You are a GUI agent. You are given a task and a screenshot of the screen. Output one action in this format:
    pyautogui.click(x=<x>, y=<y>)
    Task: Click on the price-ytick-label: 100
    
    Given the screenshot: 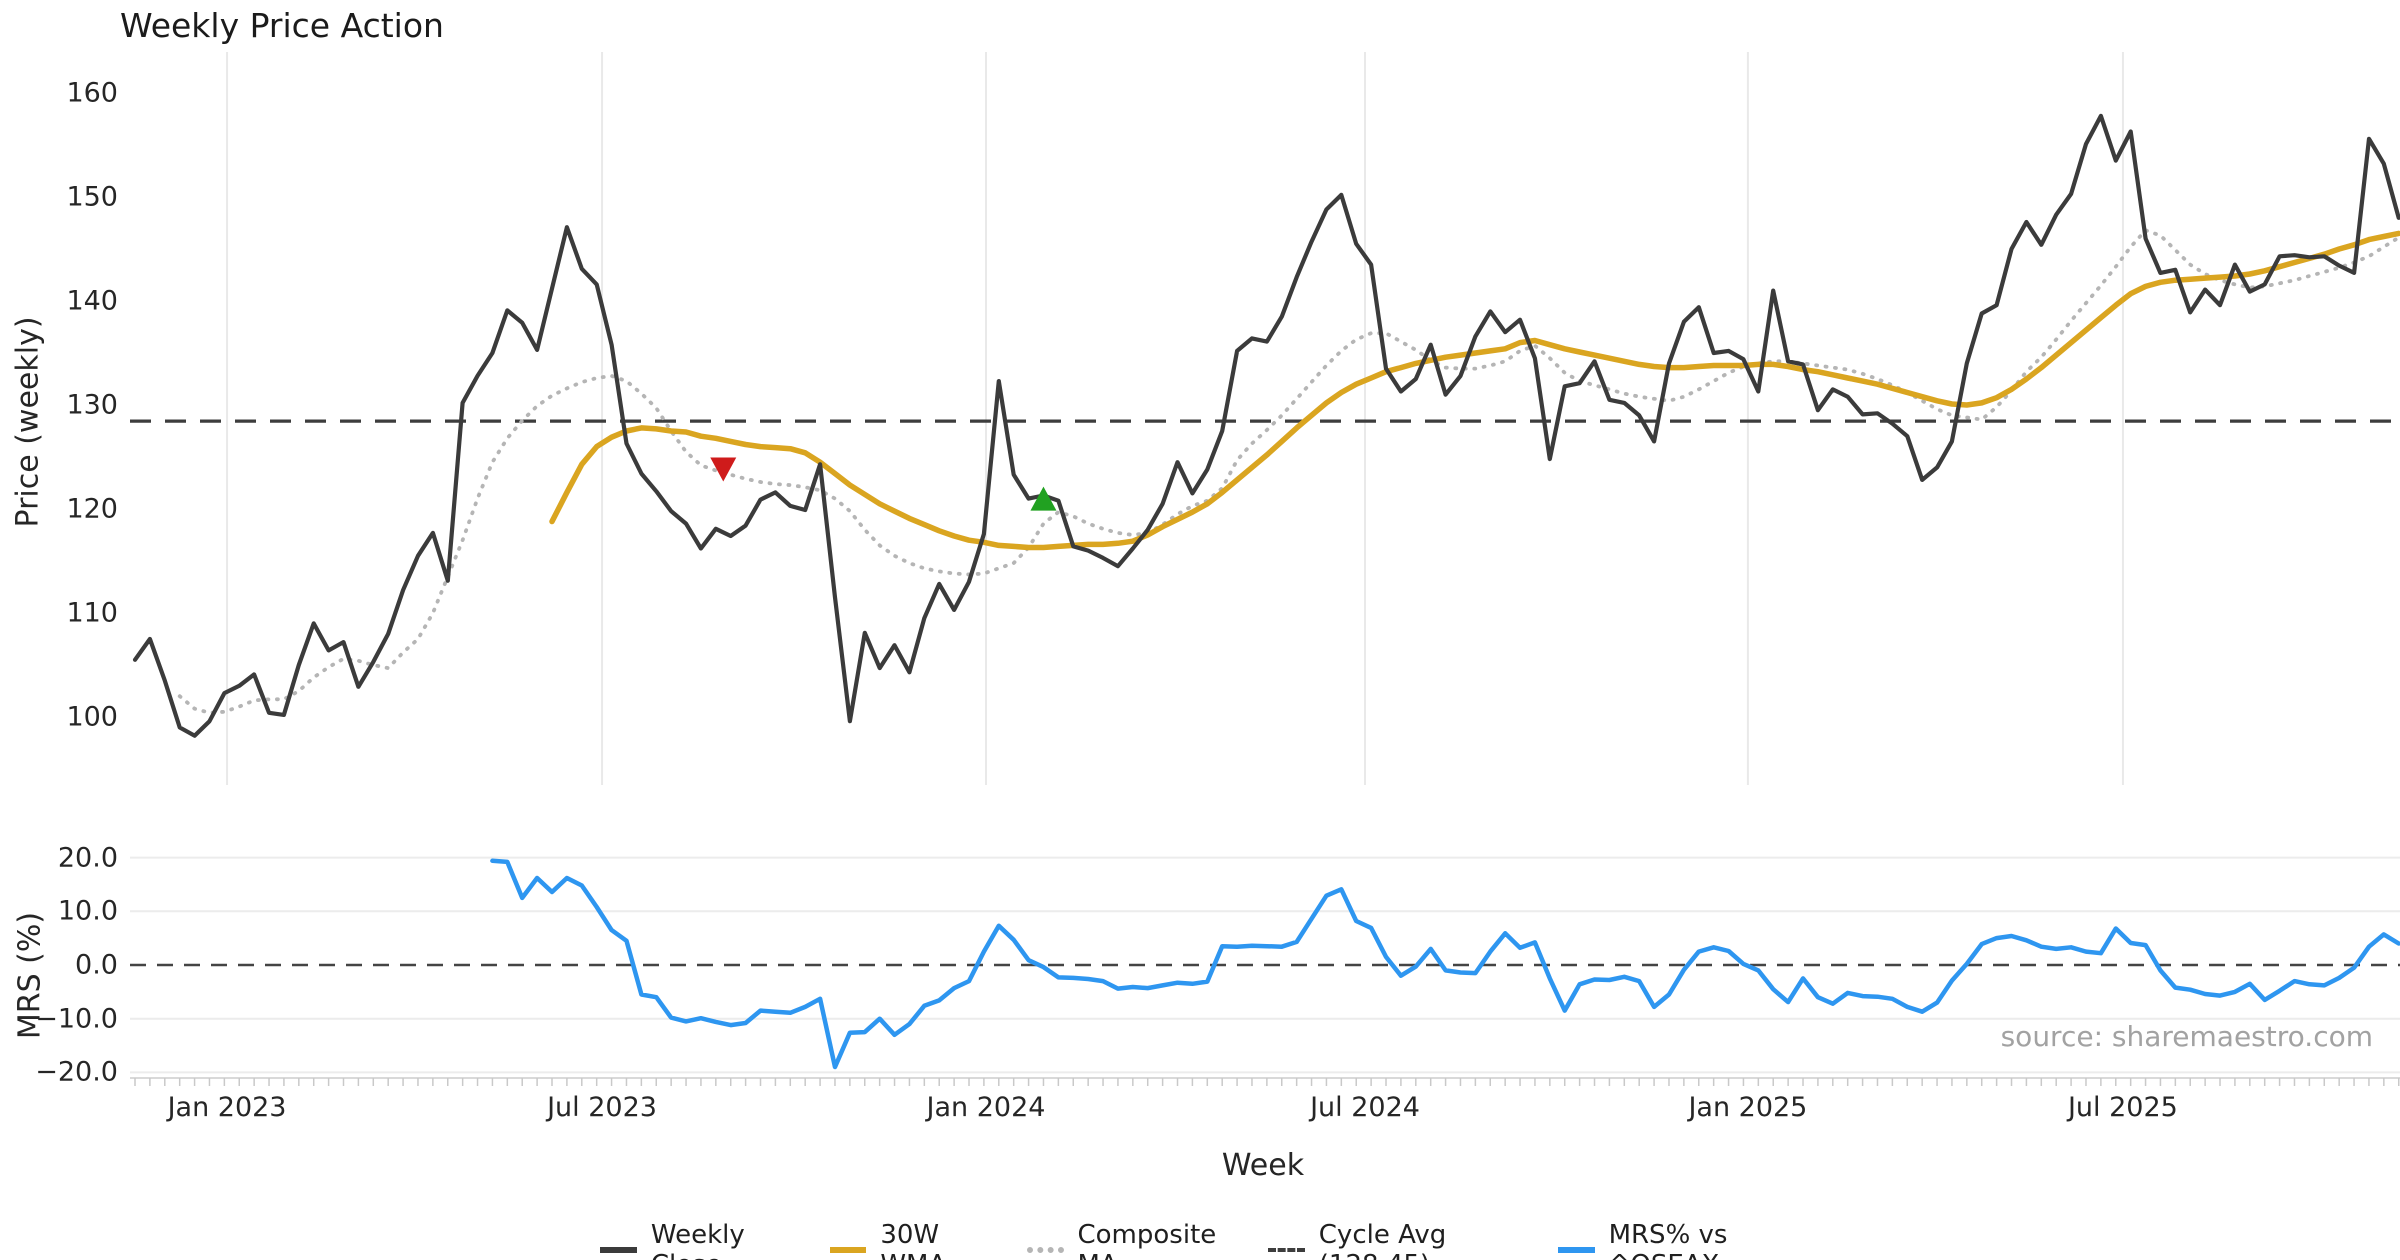 What is the action you would take?
    pyautogui.click(x=92, y=717)
    